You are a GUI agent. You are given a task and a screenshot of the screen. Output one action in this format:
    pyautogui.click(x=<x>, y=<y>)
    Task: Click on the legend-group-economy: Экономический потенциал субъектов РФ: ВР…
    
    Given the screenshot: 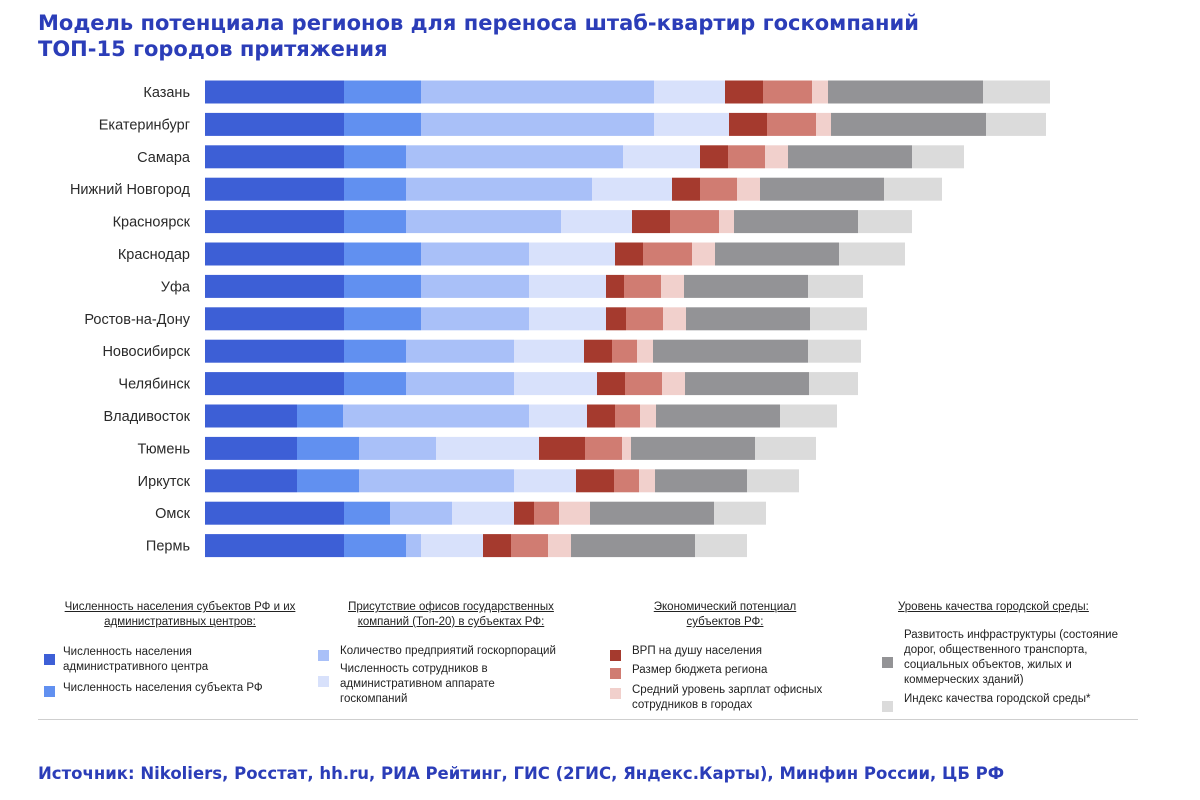 What is the action you would take?
    pyautogui.click(x=720, y=655)
    